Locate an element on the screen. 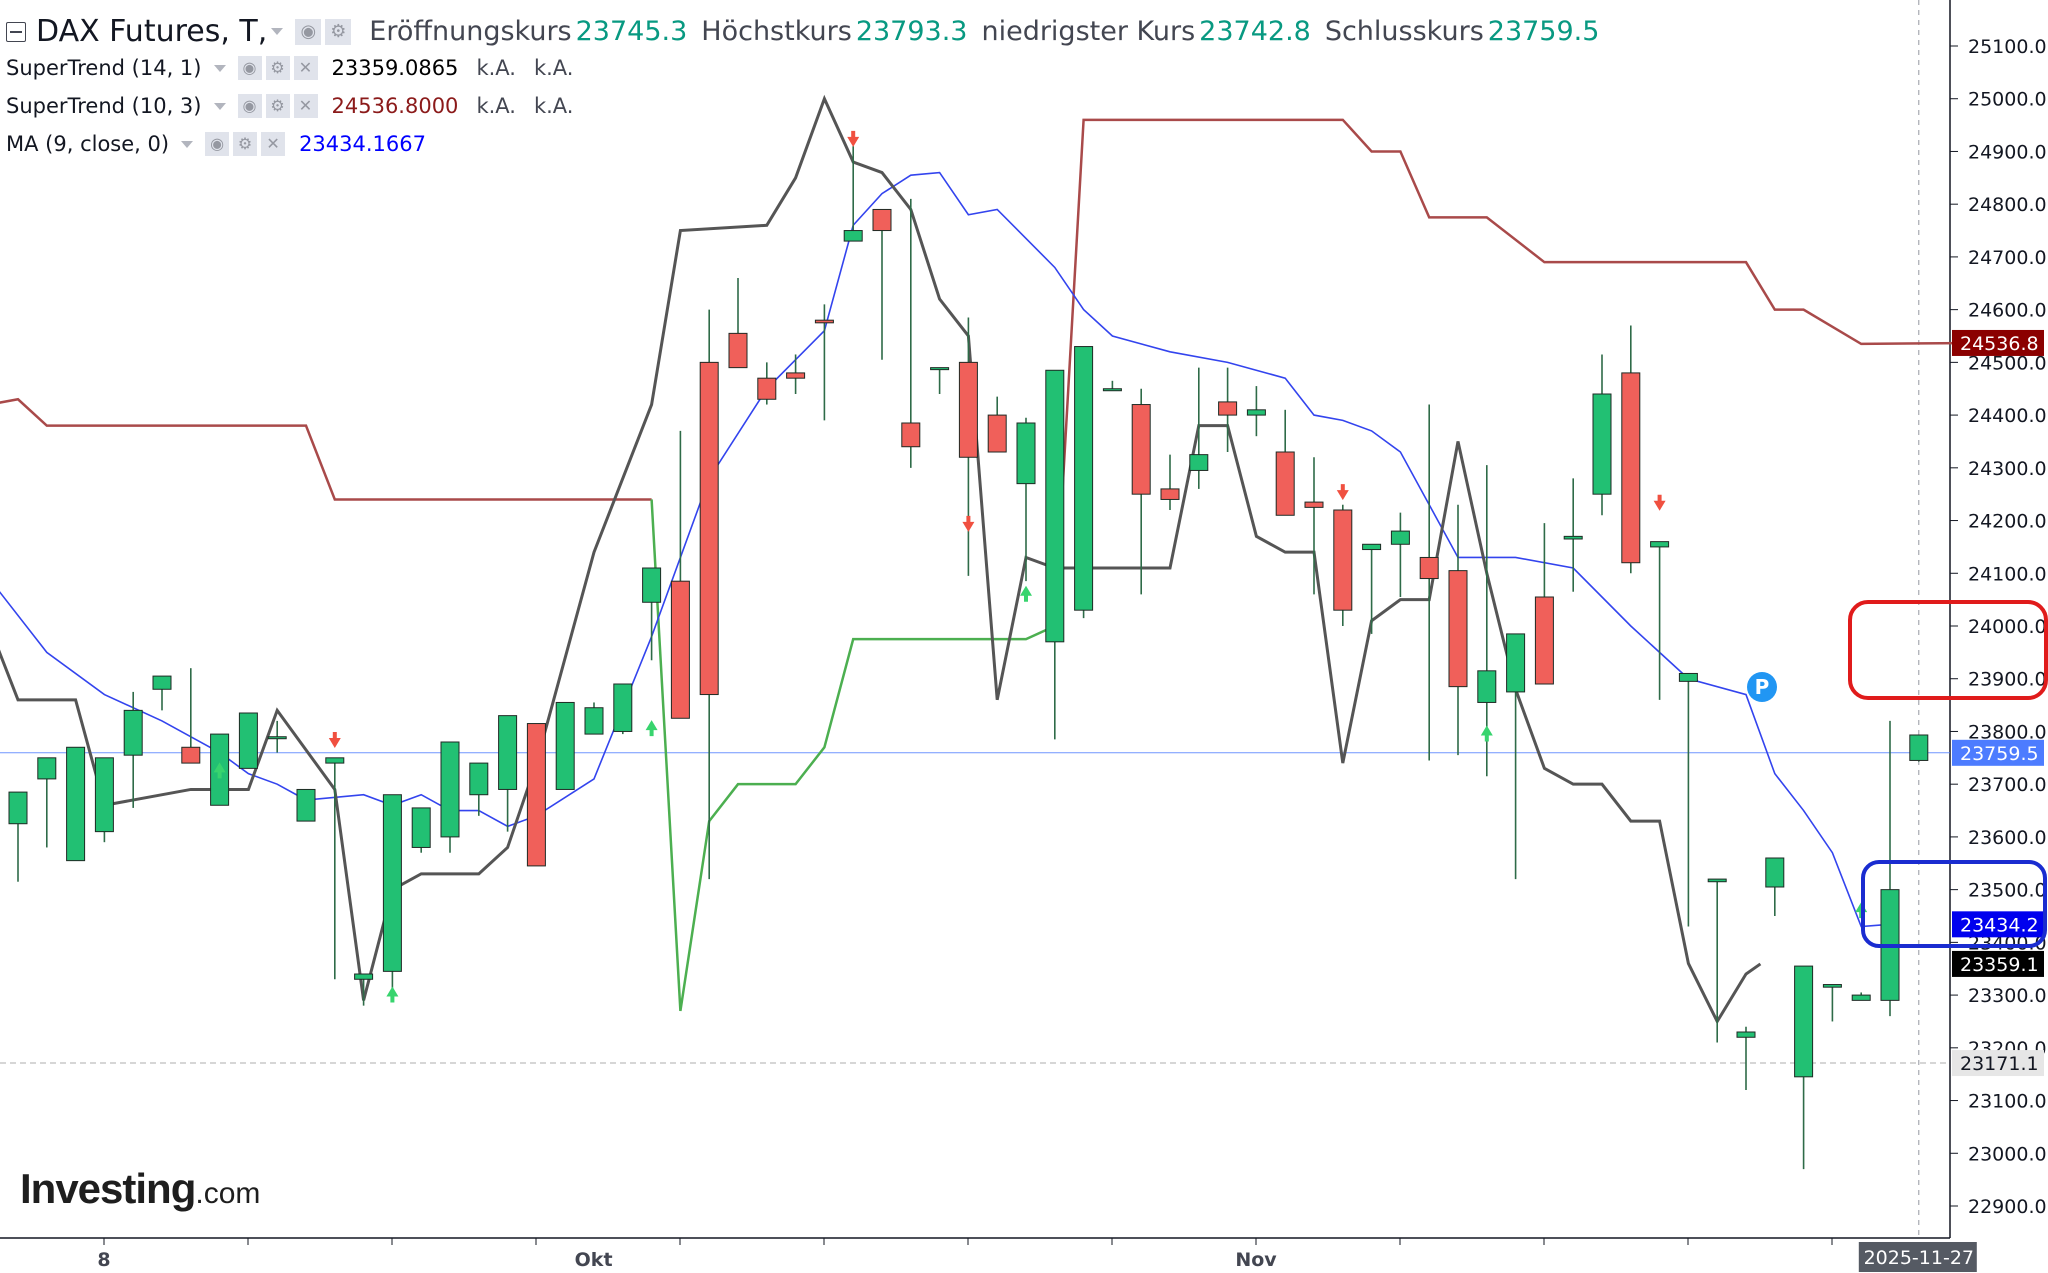 The height and width of the screenshot is (1273, 2048). low-value: 23742.8 is located at coordinates (1255, 31).